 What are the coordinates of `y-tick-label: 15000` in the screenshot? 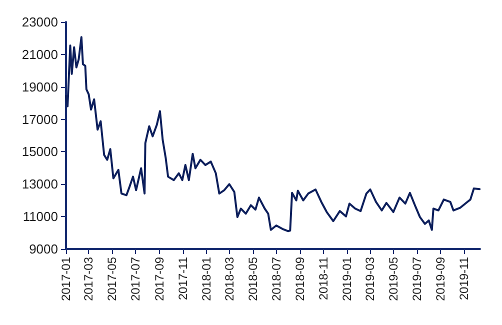 It's located at (40, 152).